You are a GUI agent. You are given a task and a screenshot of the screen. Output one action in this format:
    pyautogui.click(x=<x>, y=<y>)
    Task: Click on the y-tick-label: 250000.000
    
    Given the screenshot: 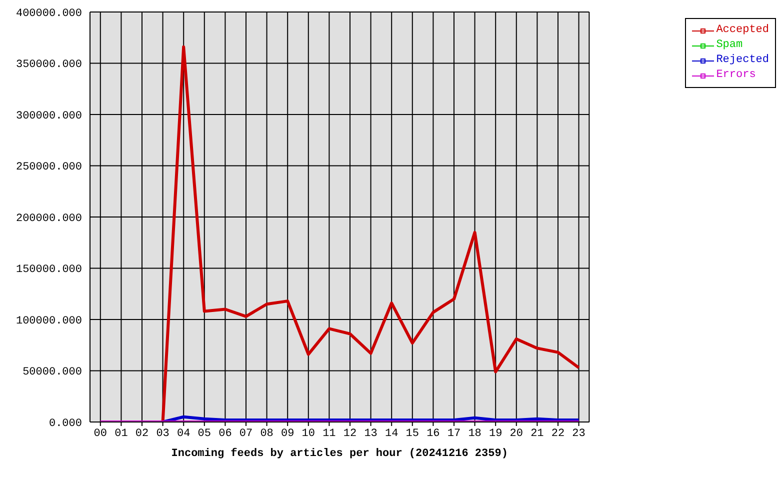 What is the action you would take?
    pyautogui.click(x=49, y=168)
    